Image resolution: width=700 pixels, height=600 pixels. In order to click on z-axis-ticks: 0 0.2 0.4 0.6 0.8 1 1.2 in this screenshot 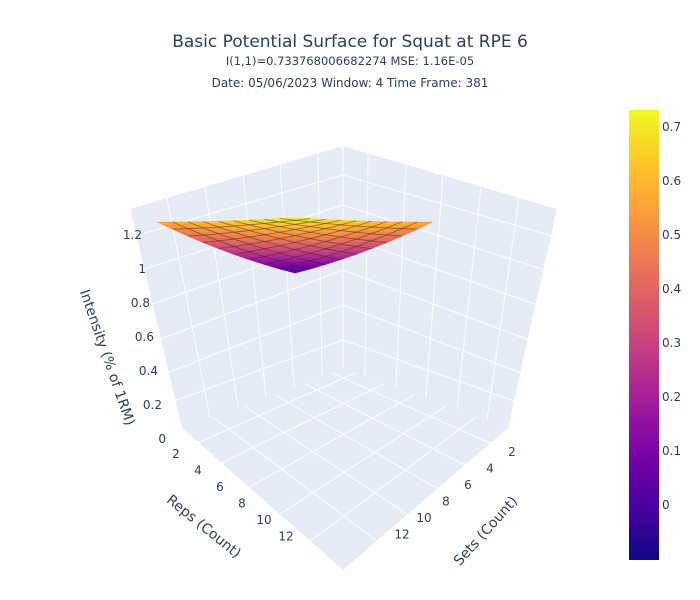, I will do `click(144, 337)`.